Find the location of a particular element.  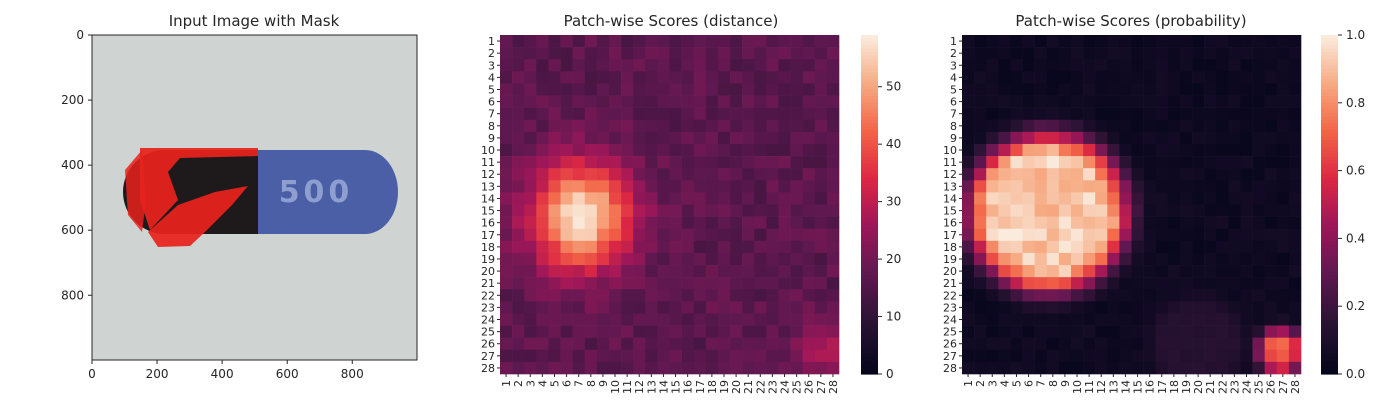

heatmap-y-tick-label: 8 is located at coordinates (953, 126).